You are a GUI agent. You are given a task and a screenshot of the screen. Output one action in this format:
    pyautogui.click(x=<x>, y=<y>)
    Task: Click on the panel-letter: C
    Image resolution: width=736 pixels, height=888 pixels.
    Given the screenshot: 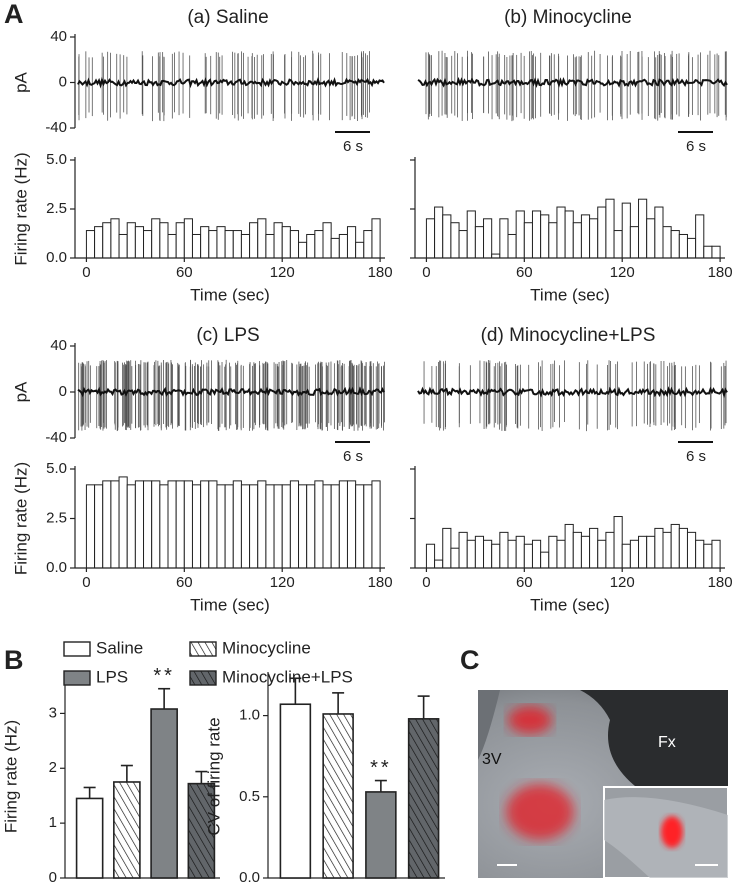 What is the action you would take?
    pyautogui.click(x=470, y=660)
    